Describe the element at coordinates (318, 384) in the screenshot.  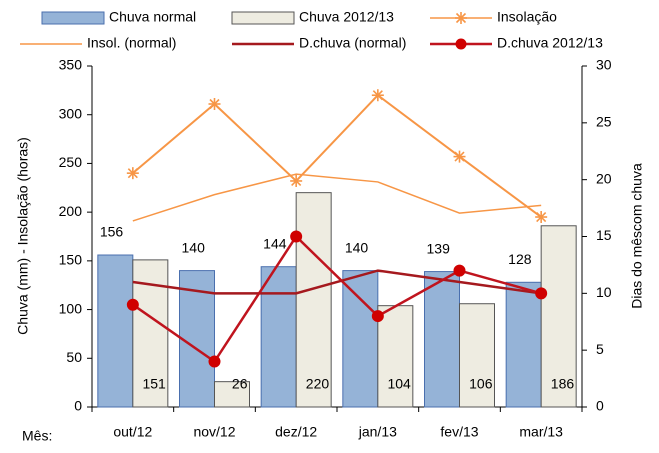
I see `bar-value-label: 220` at that location.